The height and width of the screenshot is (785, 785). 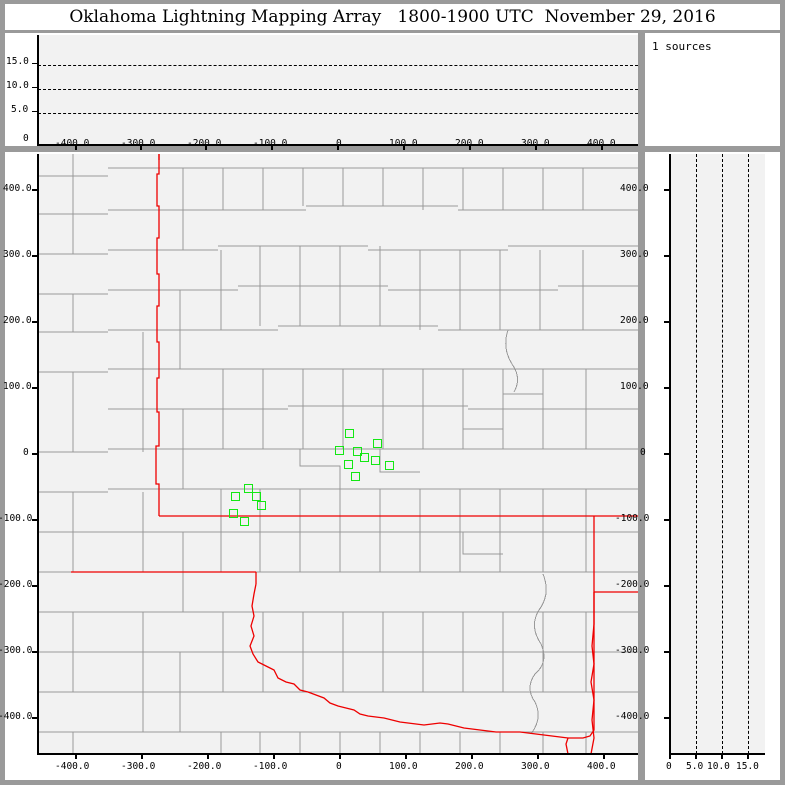 I want to click on map-ylabel-200: 200.0, so click(x=17, y=320).